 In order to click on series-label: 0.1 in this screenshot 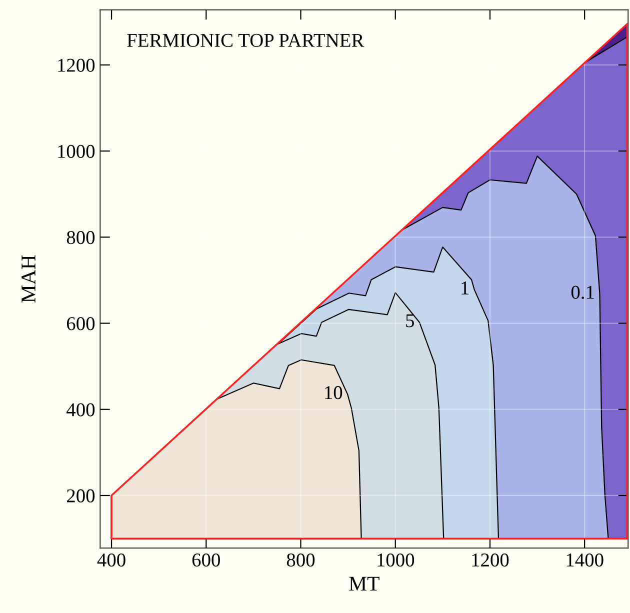, I will do `click(582, 292)`.